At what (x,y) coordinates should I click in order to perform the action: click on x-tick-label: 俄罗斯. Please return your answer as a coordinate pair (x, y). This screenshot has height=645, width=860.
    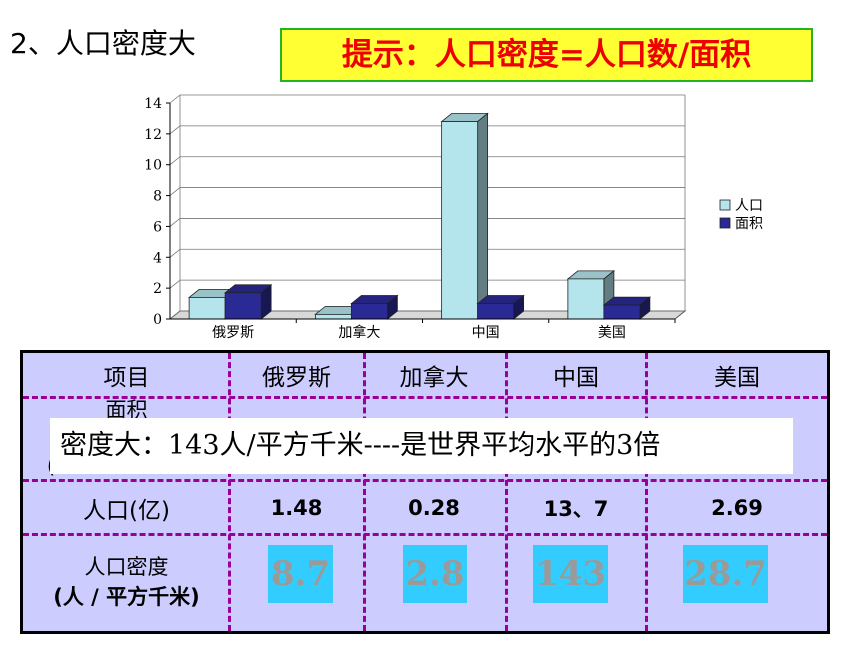
    Looking at the image, I should click on (233, 333).